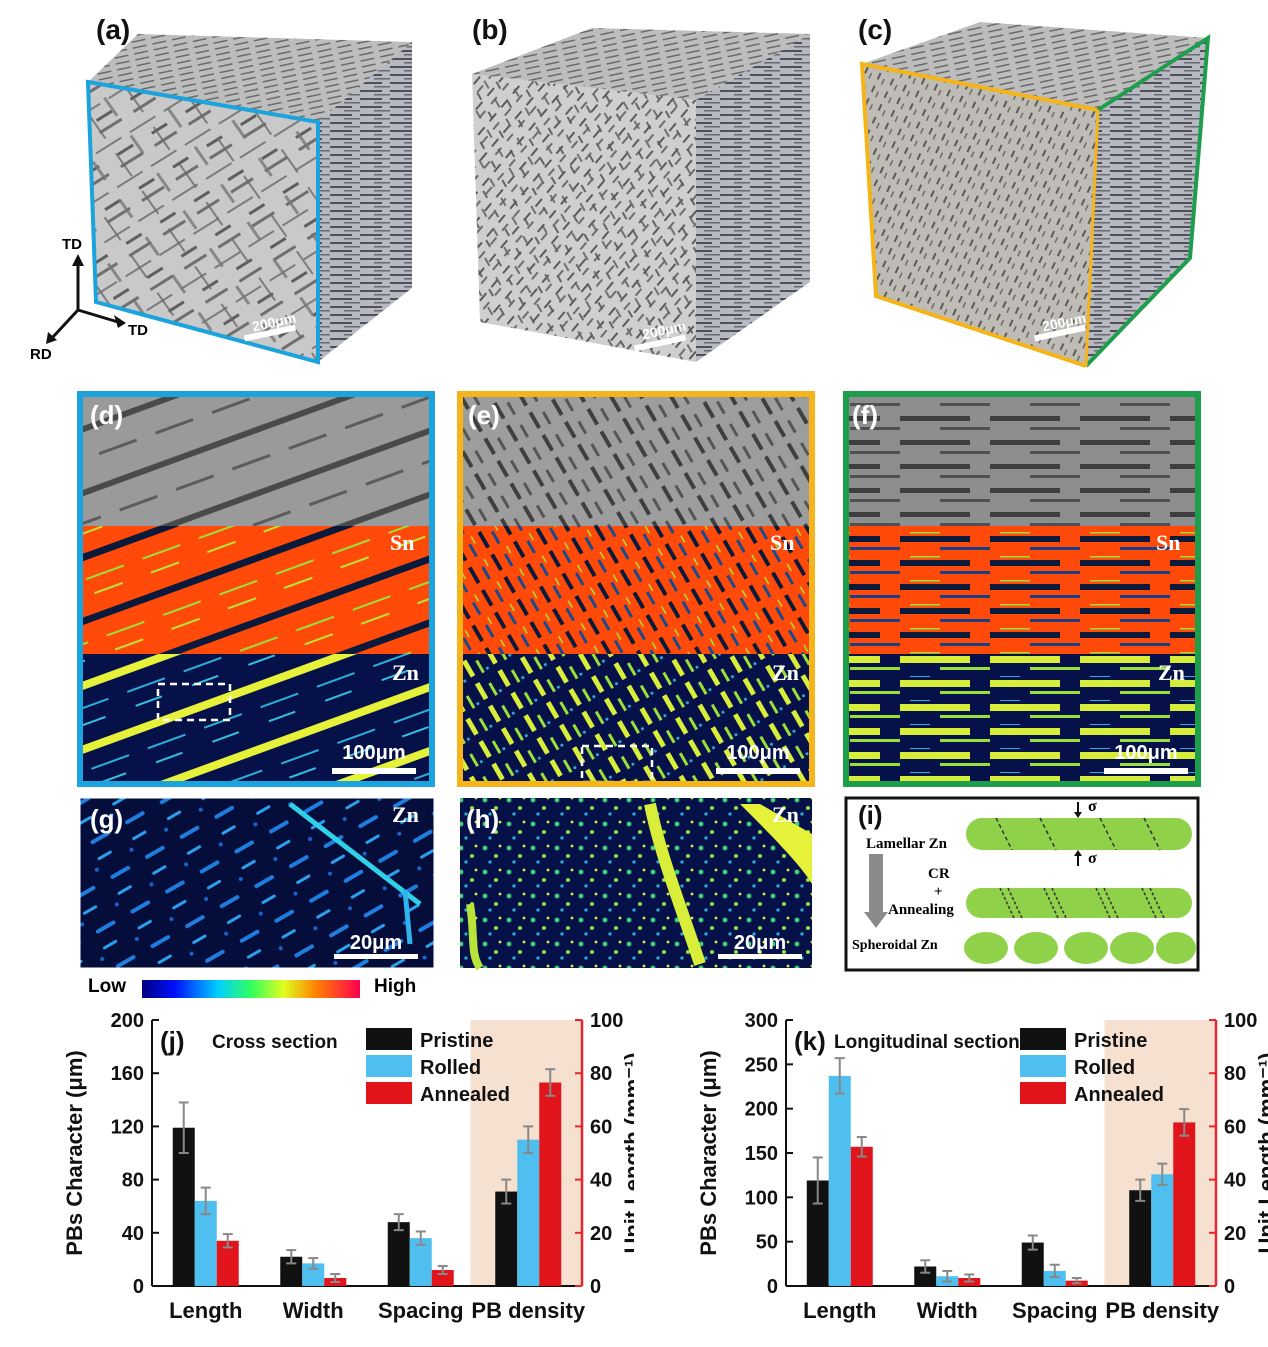 The width and height of the screenshot is (1268, 1347). I want to click on scale-bar-label-g: 20μm, so click(376, 943).